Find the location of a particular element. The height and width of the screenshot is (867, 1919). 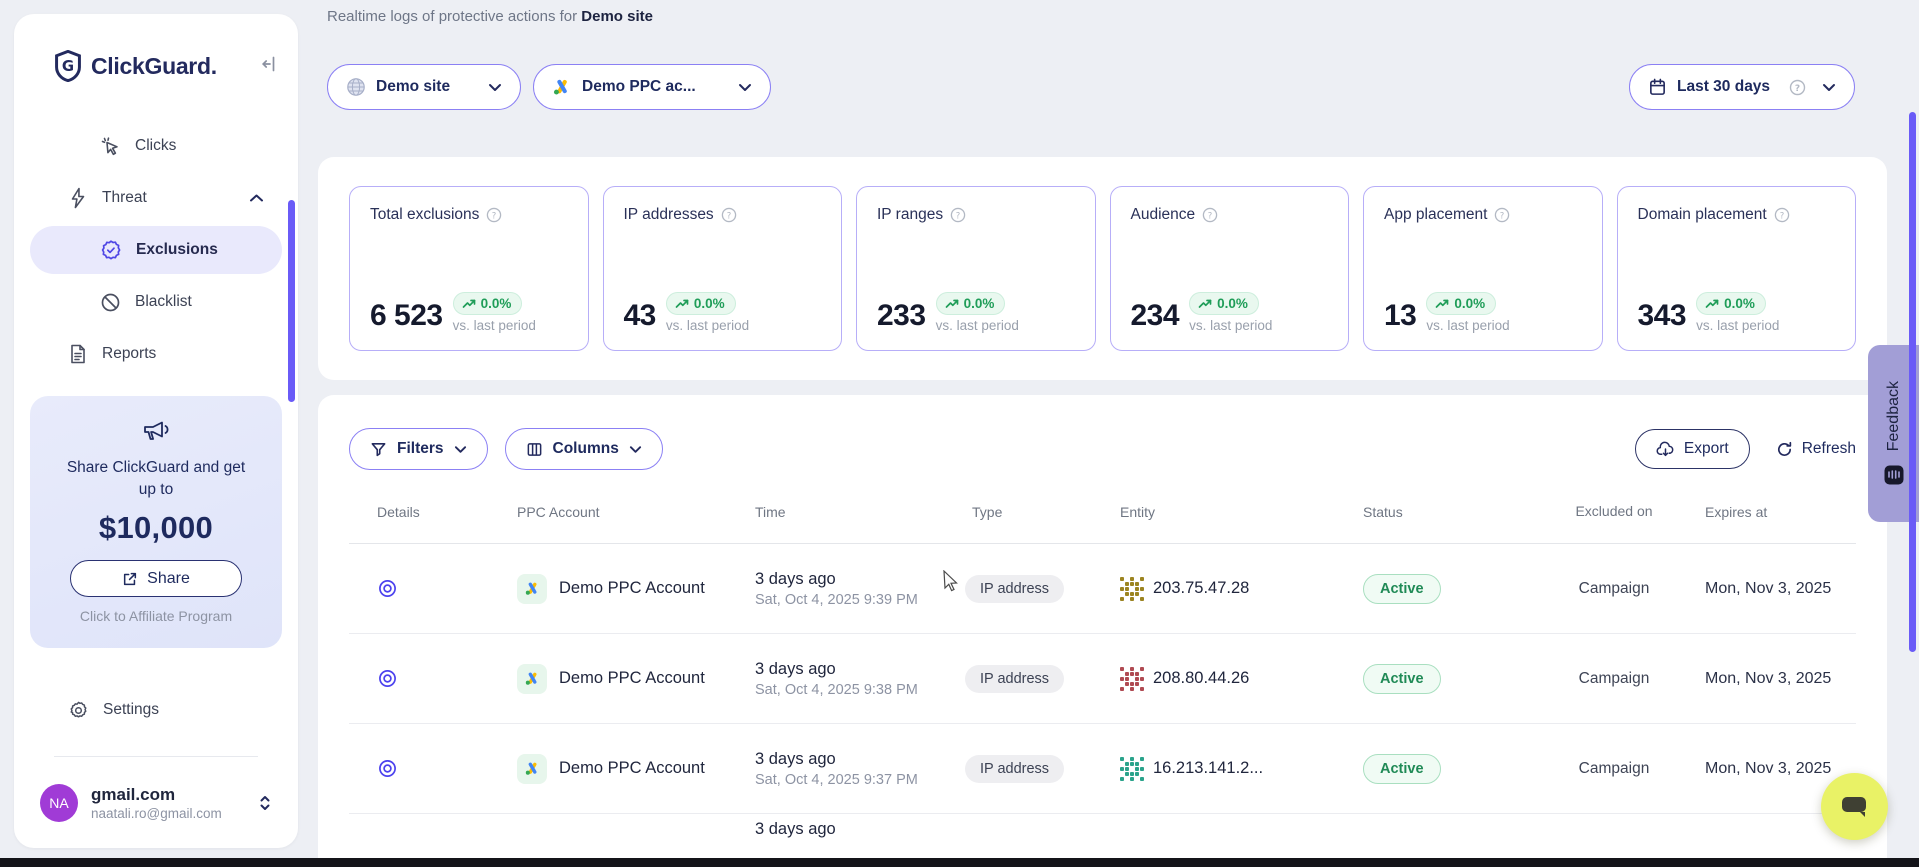

entity-value: 203.75.47.28 is located at coordinates (1201, 588).